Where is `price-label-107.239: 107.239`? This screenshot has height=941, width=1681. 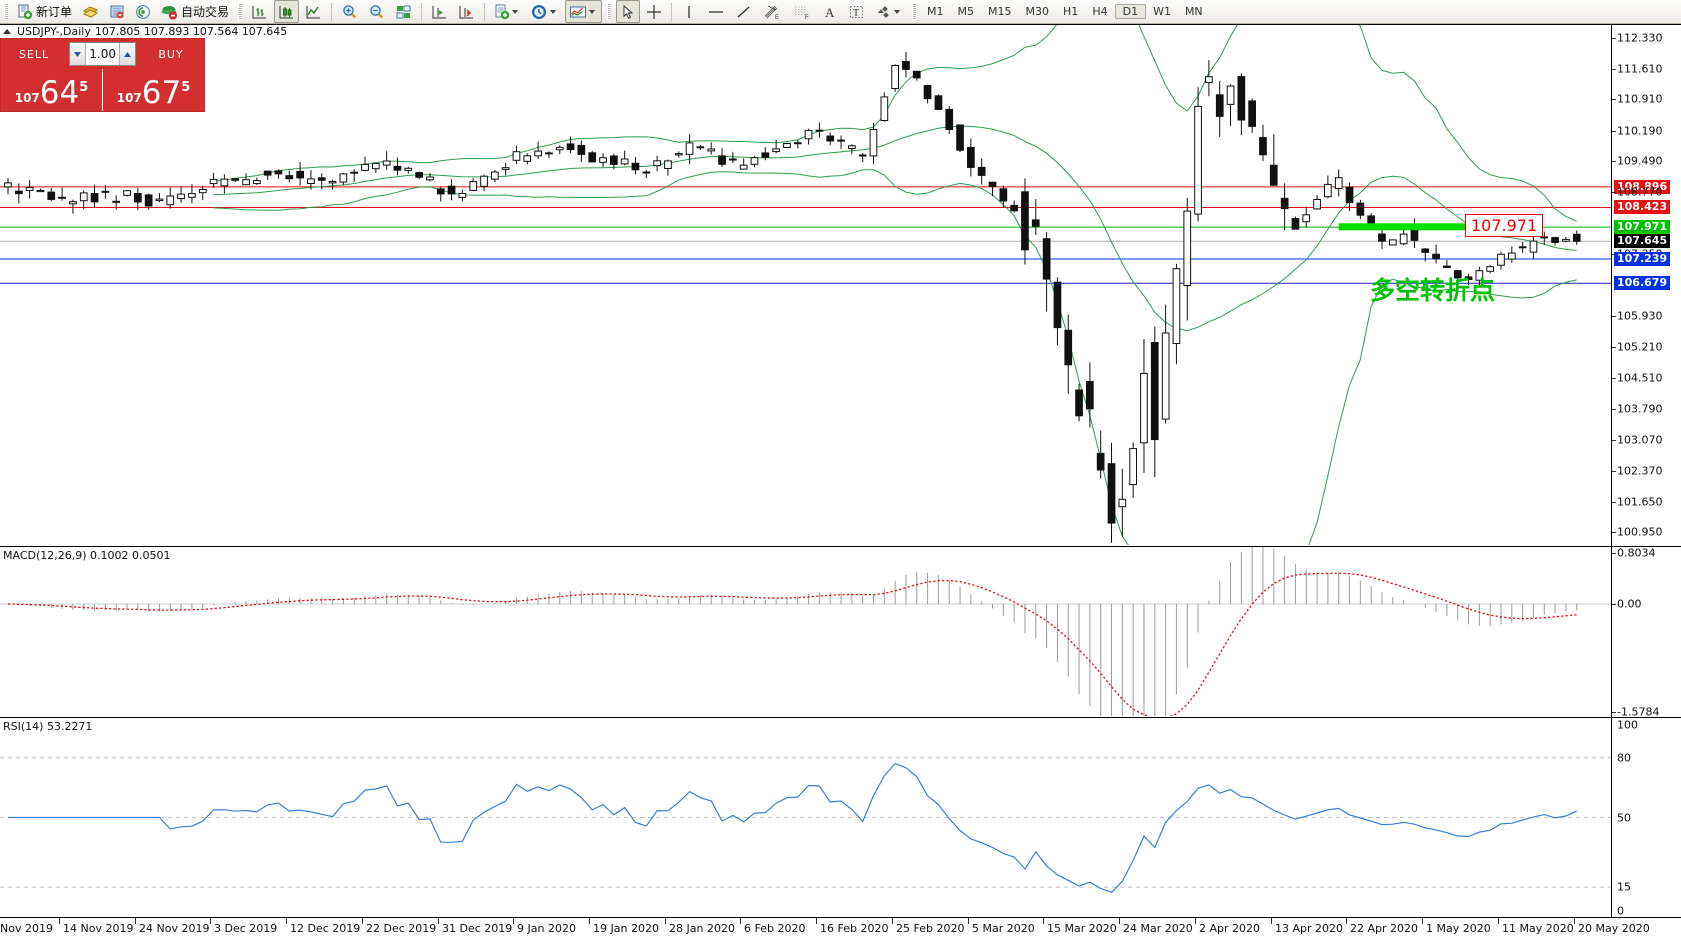 price-label-107.239: 107.239 is located at coordinates (1642, 258).